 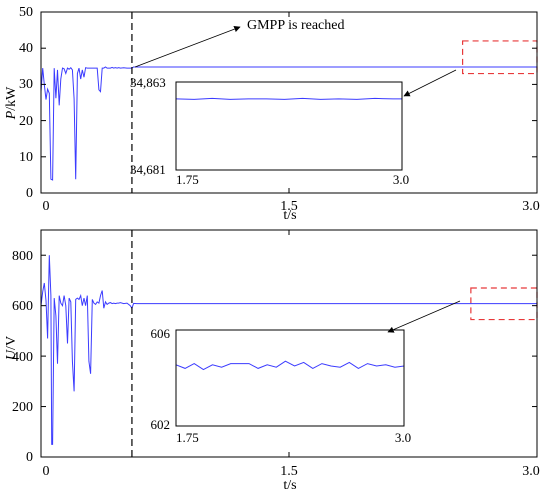 I want to click on power-inset-background, so click(x=289, y=126).